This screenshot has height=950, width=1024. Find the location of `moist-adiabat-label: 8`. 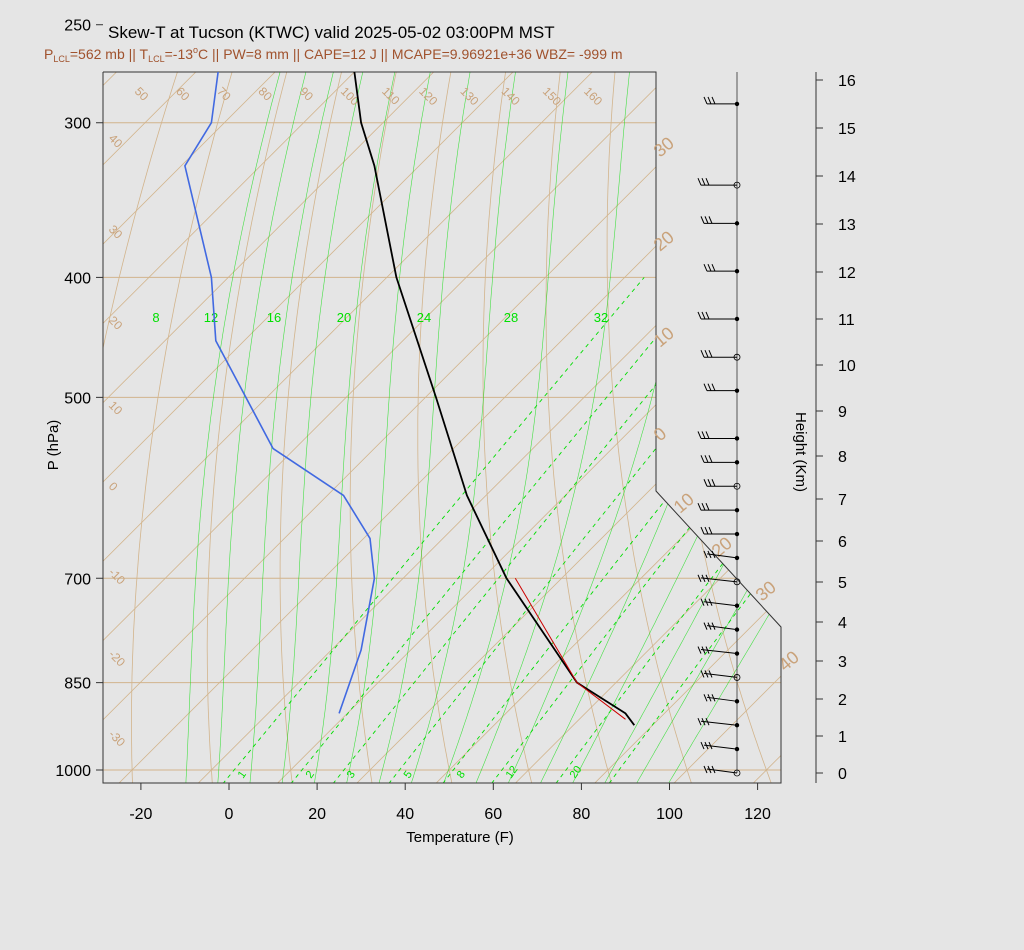

moist-adiabat-label: 8 is located at coordinates (155, 317).